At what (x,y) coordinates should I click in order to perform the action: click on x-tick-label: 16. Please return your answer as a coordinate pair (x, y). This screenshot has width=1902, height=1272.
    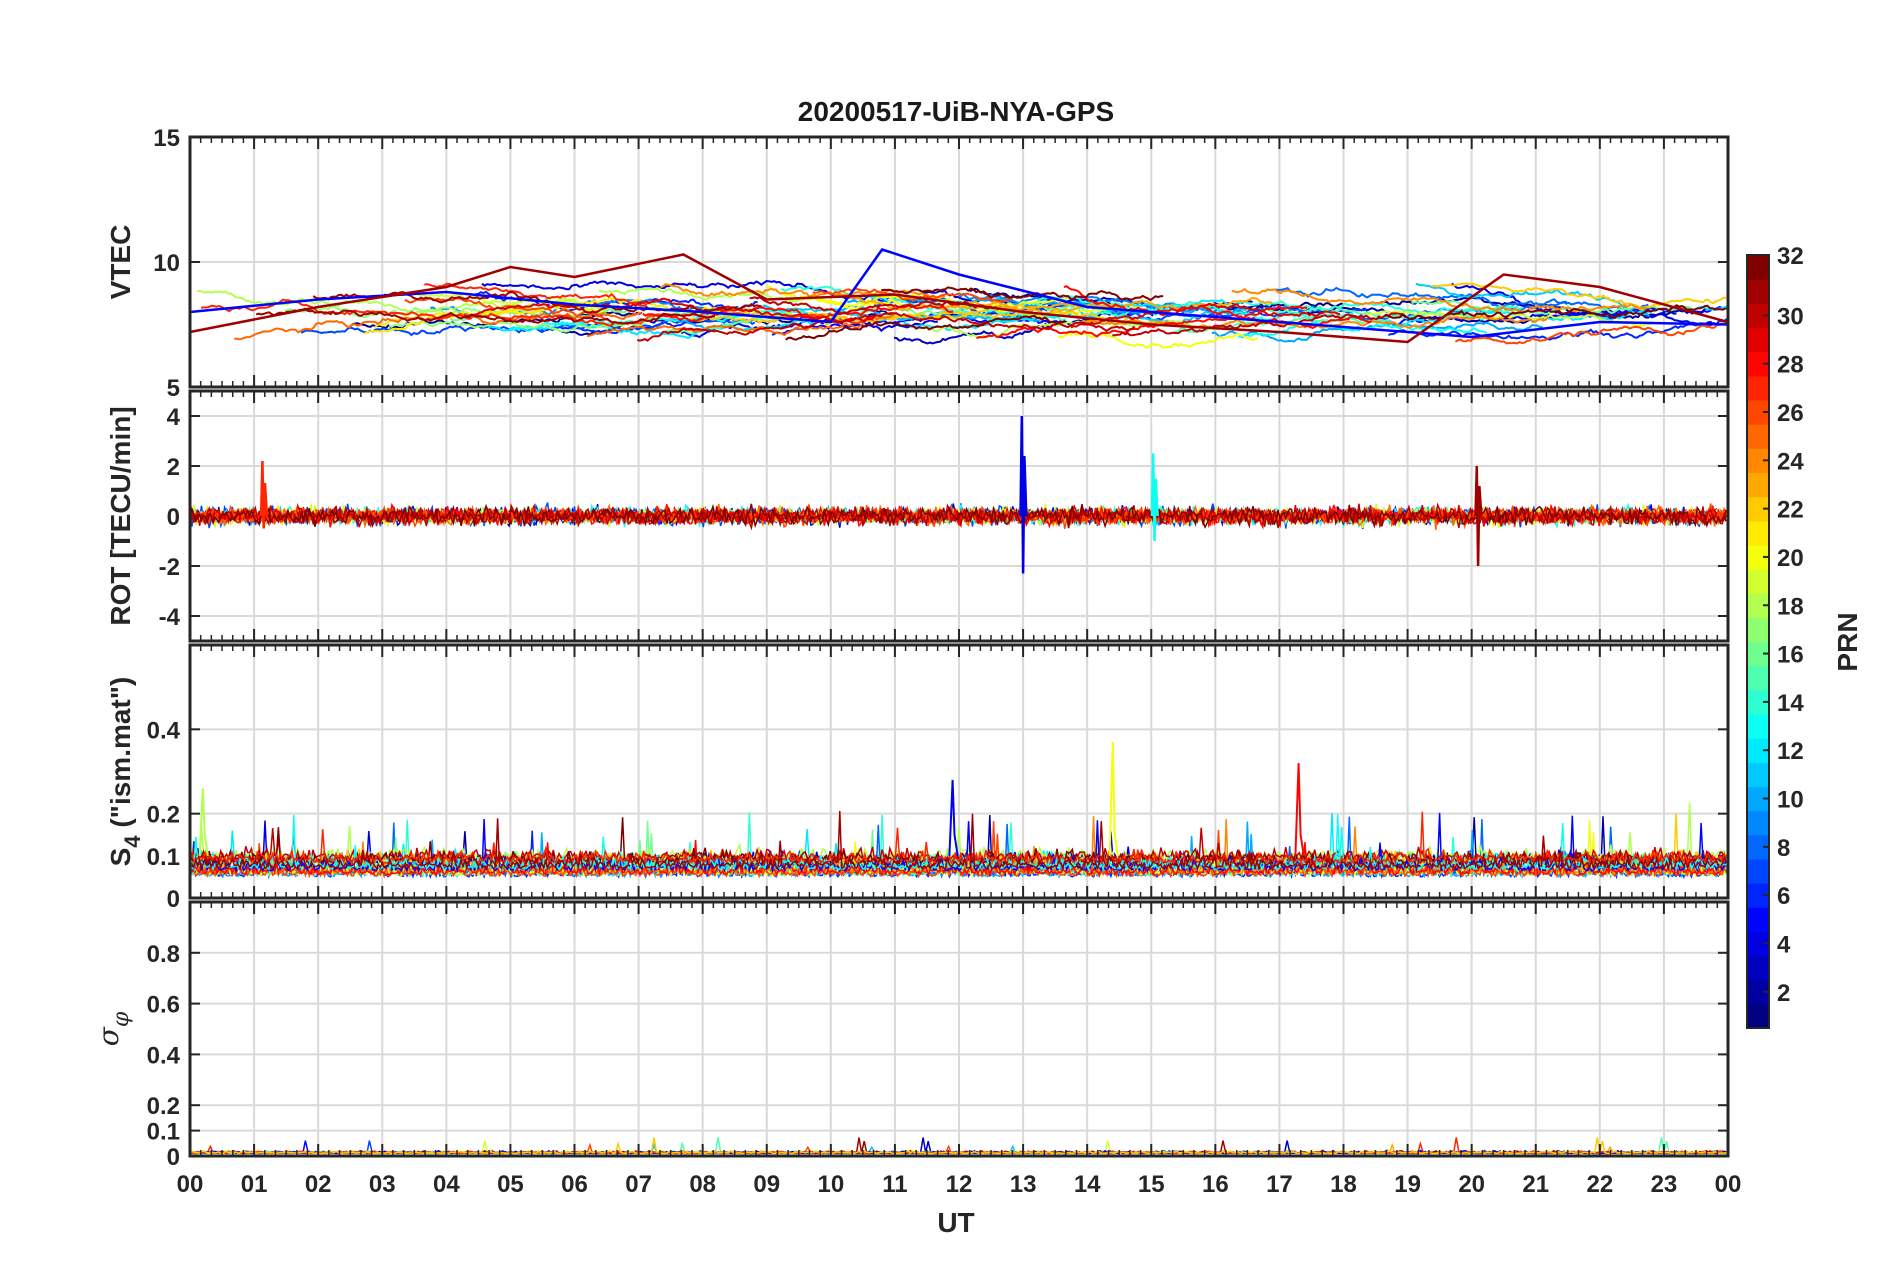
    Looking at the image, I should click on (1215, 1184).